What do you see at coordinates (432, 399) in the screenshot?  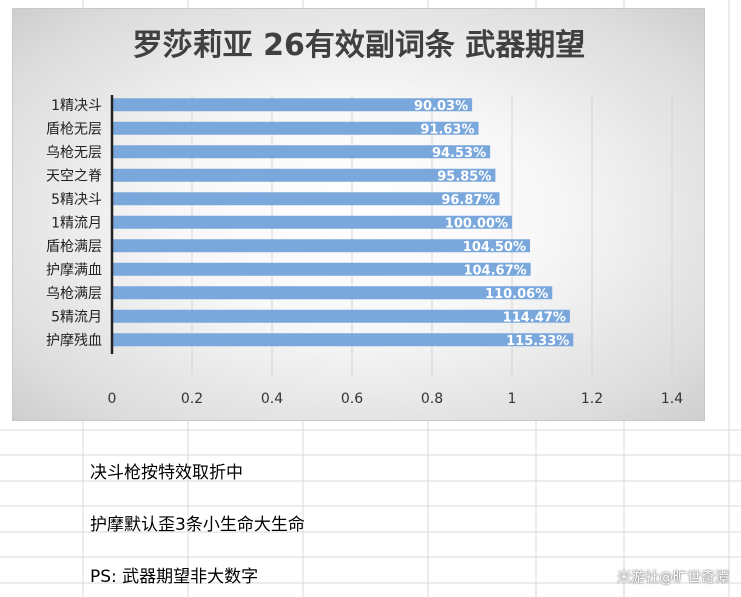 I see `x-tick-label: 0.8` at bounding box center [432, 399].